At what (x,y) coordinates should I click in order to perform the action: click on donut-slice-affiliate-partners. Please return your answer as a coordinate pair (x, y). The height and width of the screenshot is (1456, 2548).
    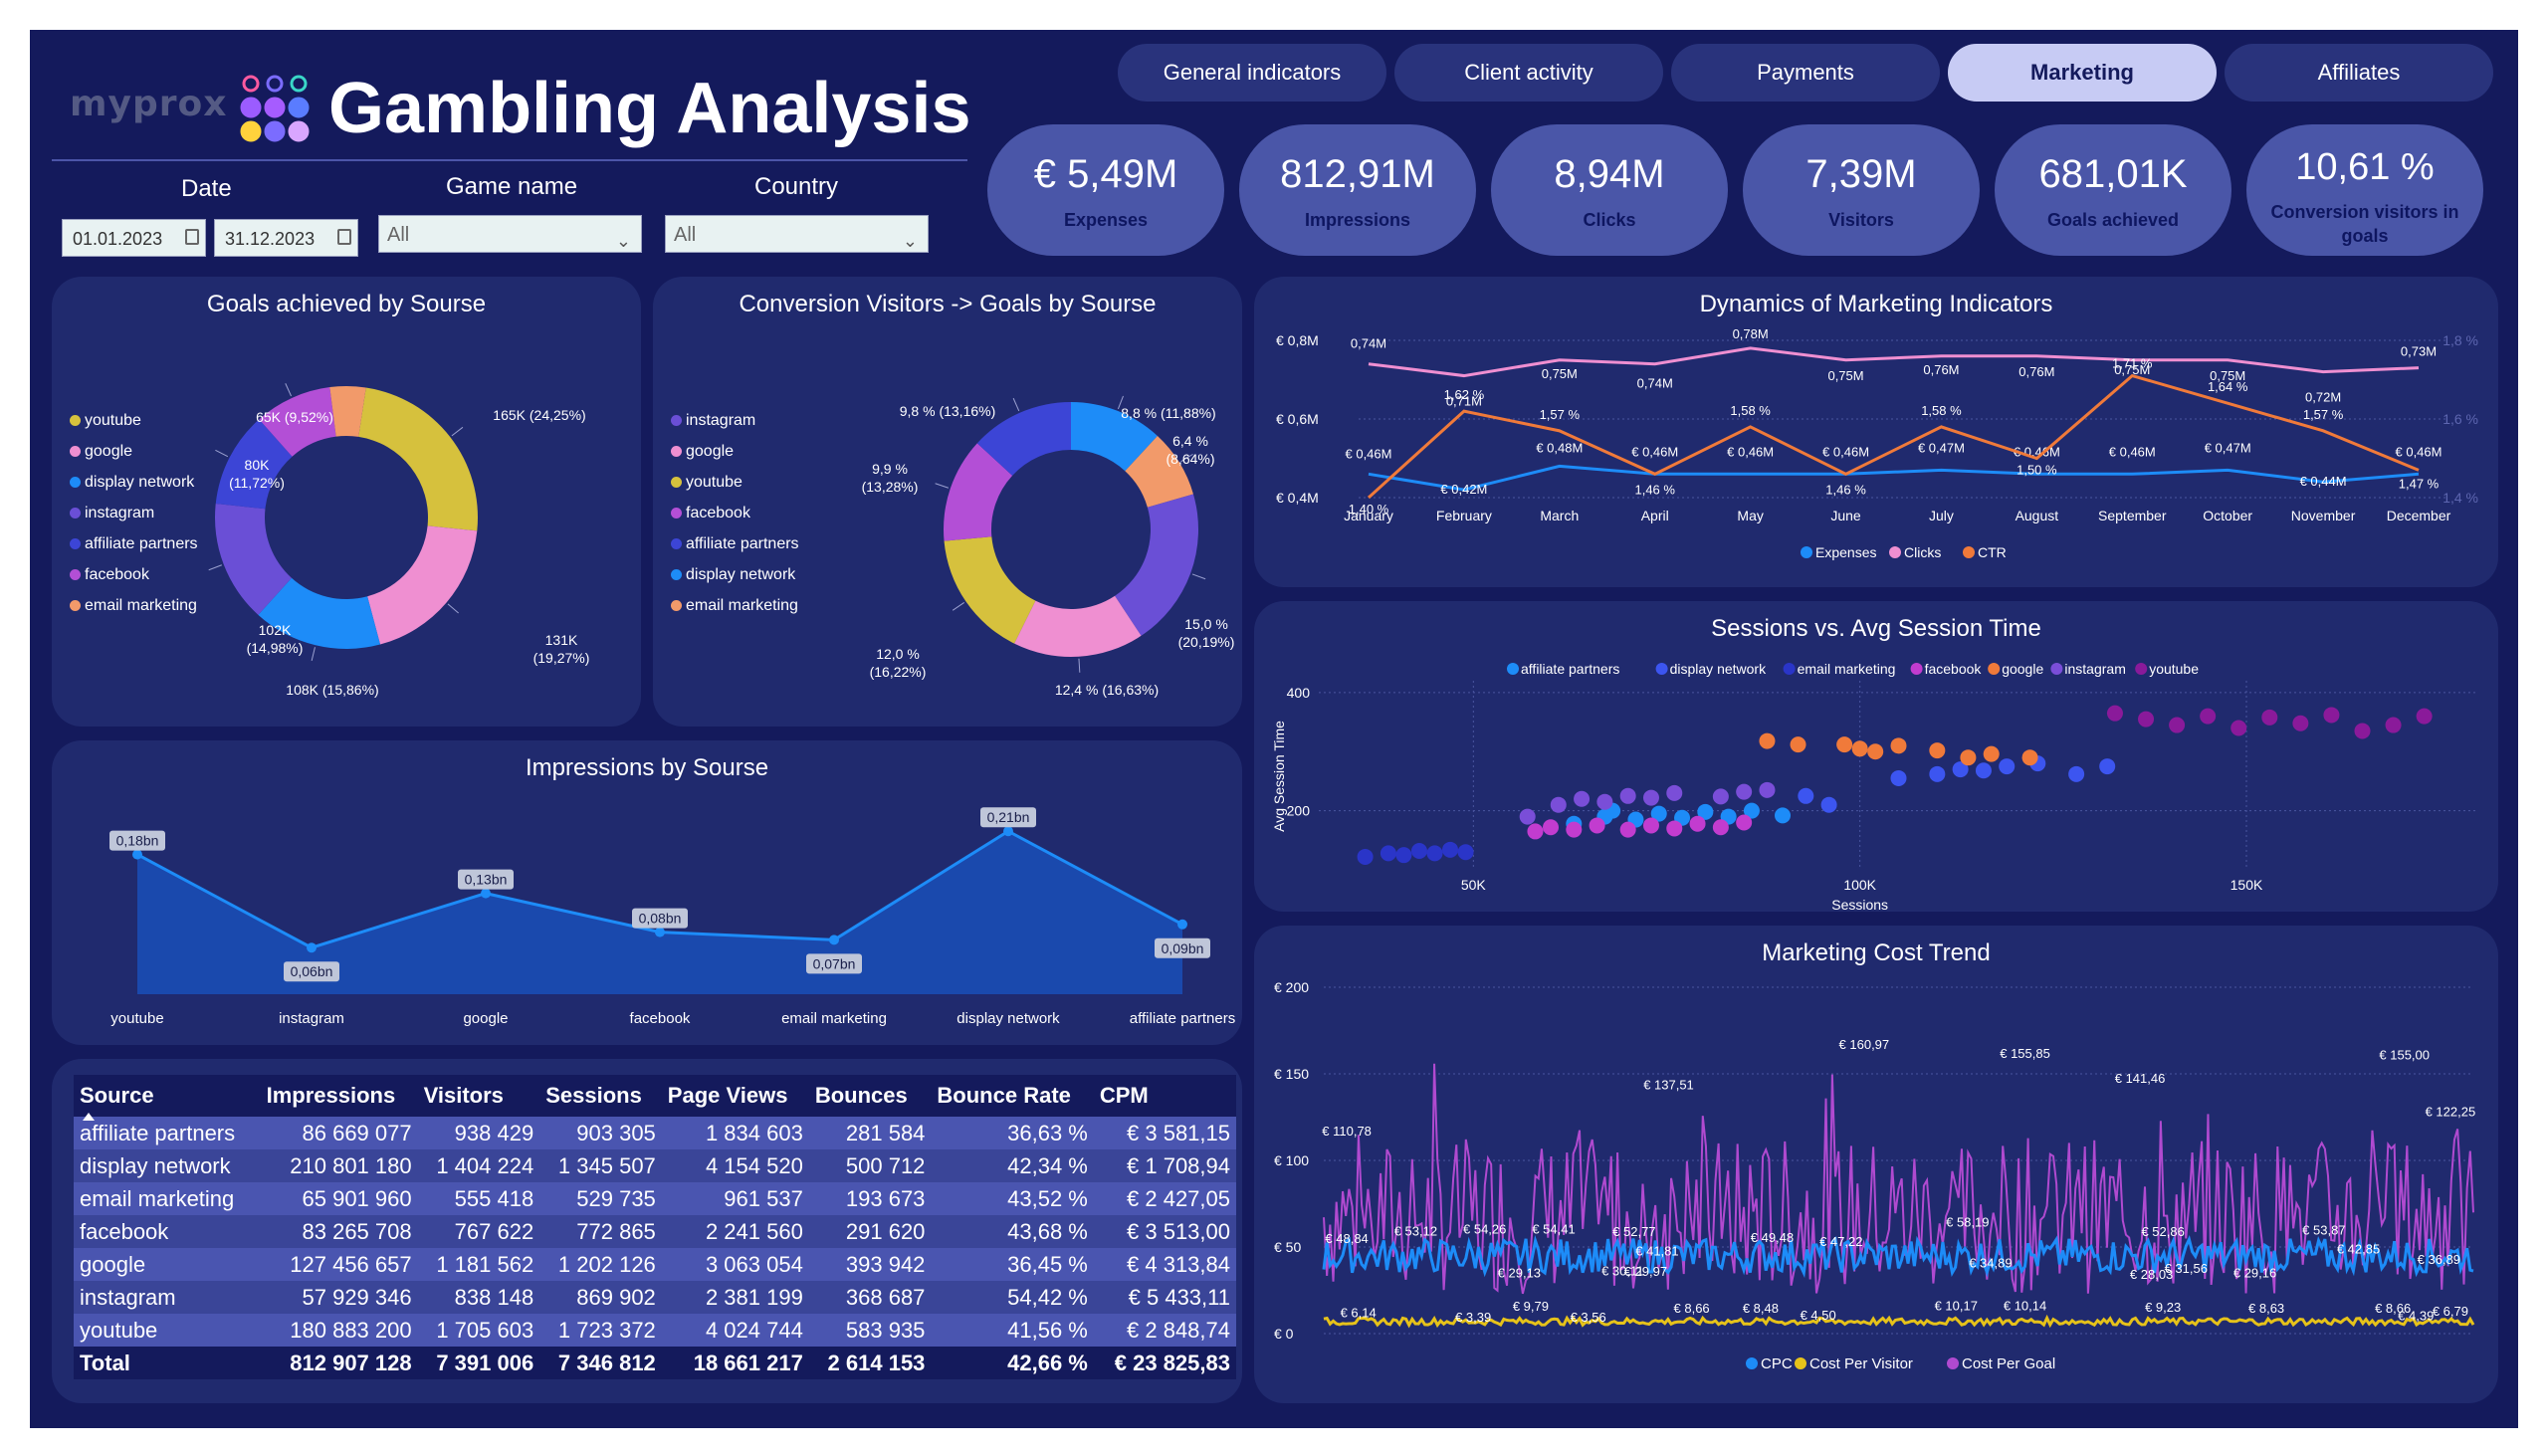
    Looking at the image, I should click on (1023, 439).